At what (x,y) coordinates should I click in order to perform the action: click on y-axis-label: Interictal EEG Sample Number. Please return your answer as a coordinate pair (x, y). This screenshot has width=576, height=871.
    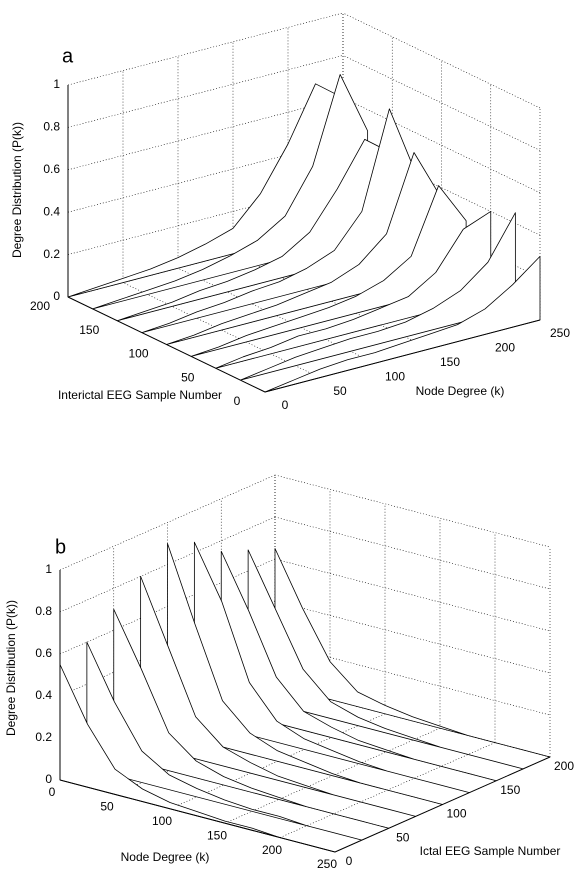
    Looking at the image, I should click on (140, 395).